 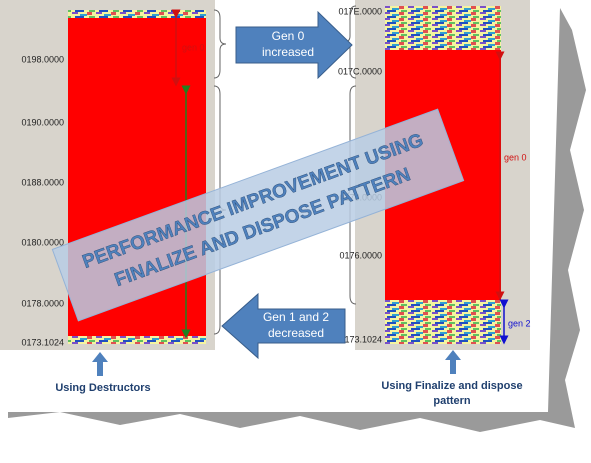 What do you see at coordinates (451, 386) in the screenshot?
I see `caption: Using Finalize and dispose` at bounding box center [451, 386].